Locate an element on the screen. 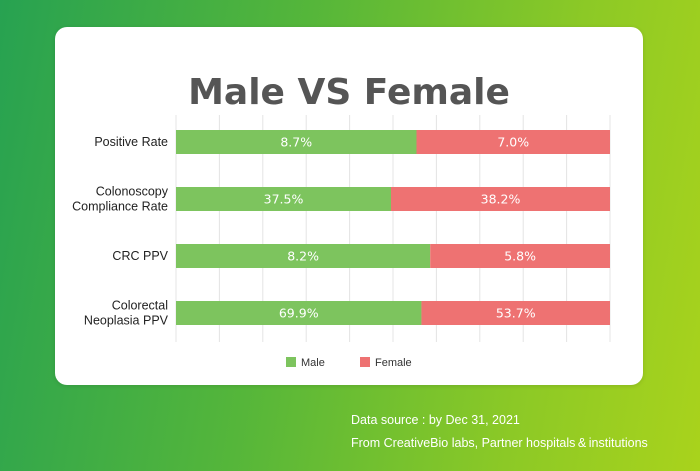 The height and width of the screenshot is (471, 700). category-label: Neoplasia PPV is located at coordinates (126, 321).